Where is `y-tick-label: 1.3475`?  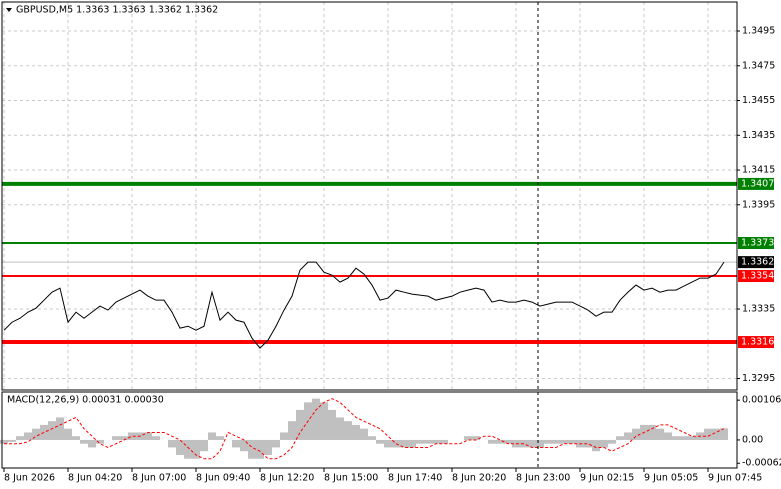
y-tick-label: 1.3475 is located at coordinates (758, 65).